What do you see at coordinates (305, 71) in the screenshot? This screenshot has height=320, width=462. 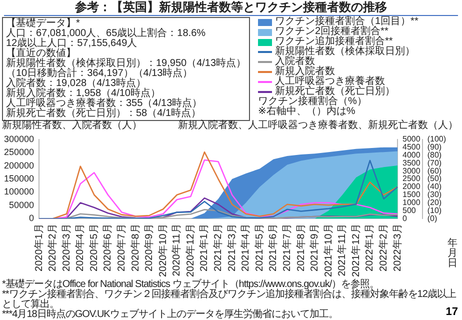 I see `legend-label: 新規入院者数` at bounding box center [305, 71].